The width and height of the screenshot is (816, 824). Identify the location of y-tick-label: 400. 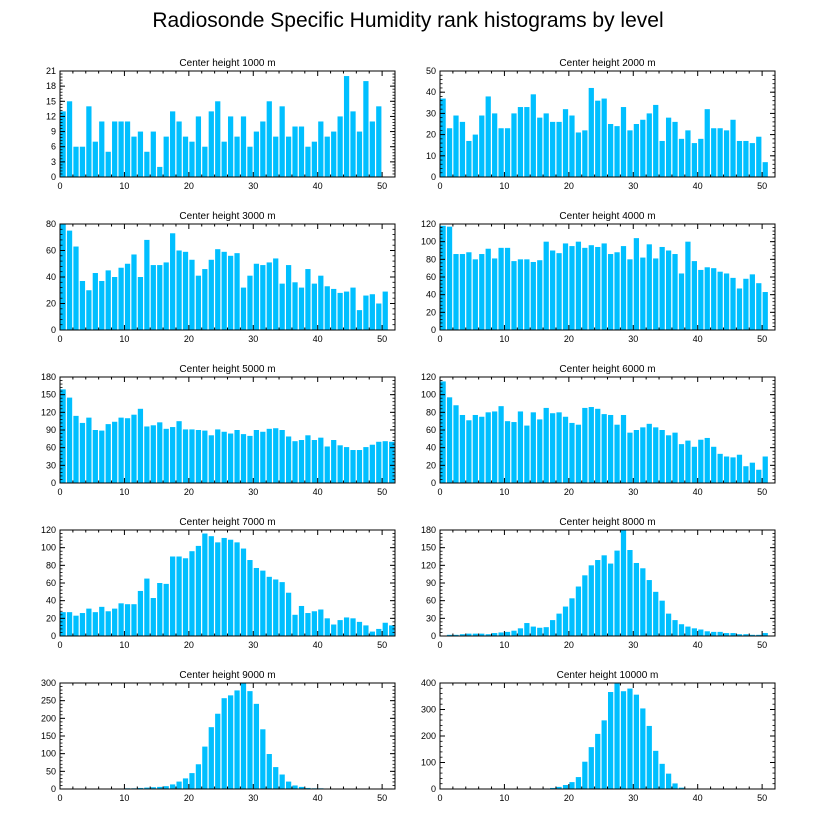
(428, 683).